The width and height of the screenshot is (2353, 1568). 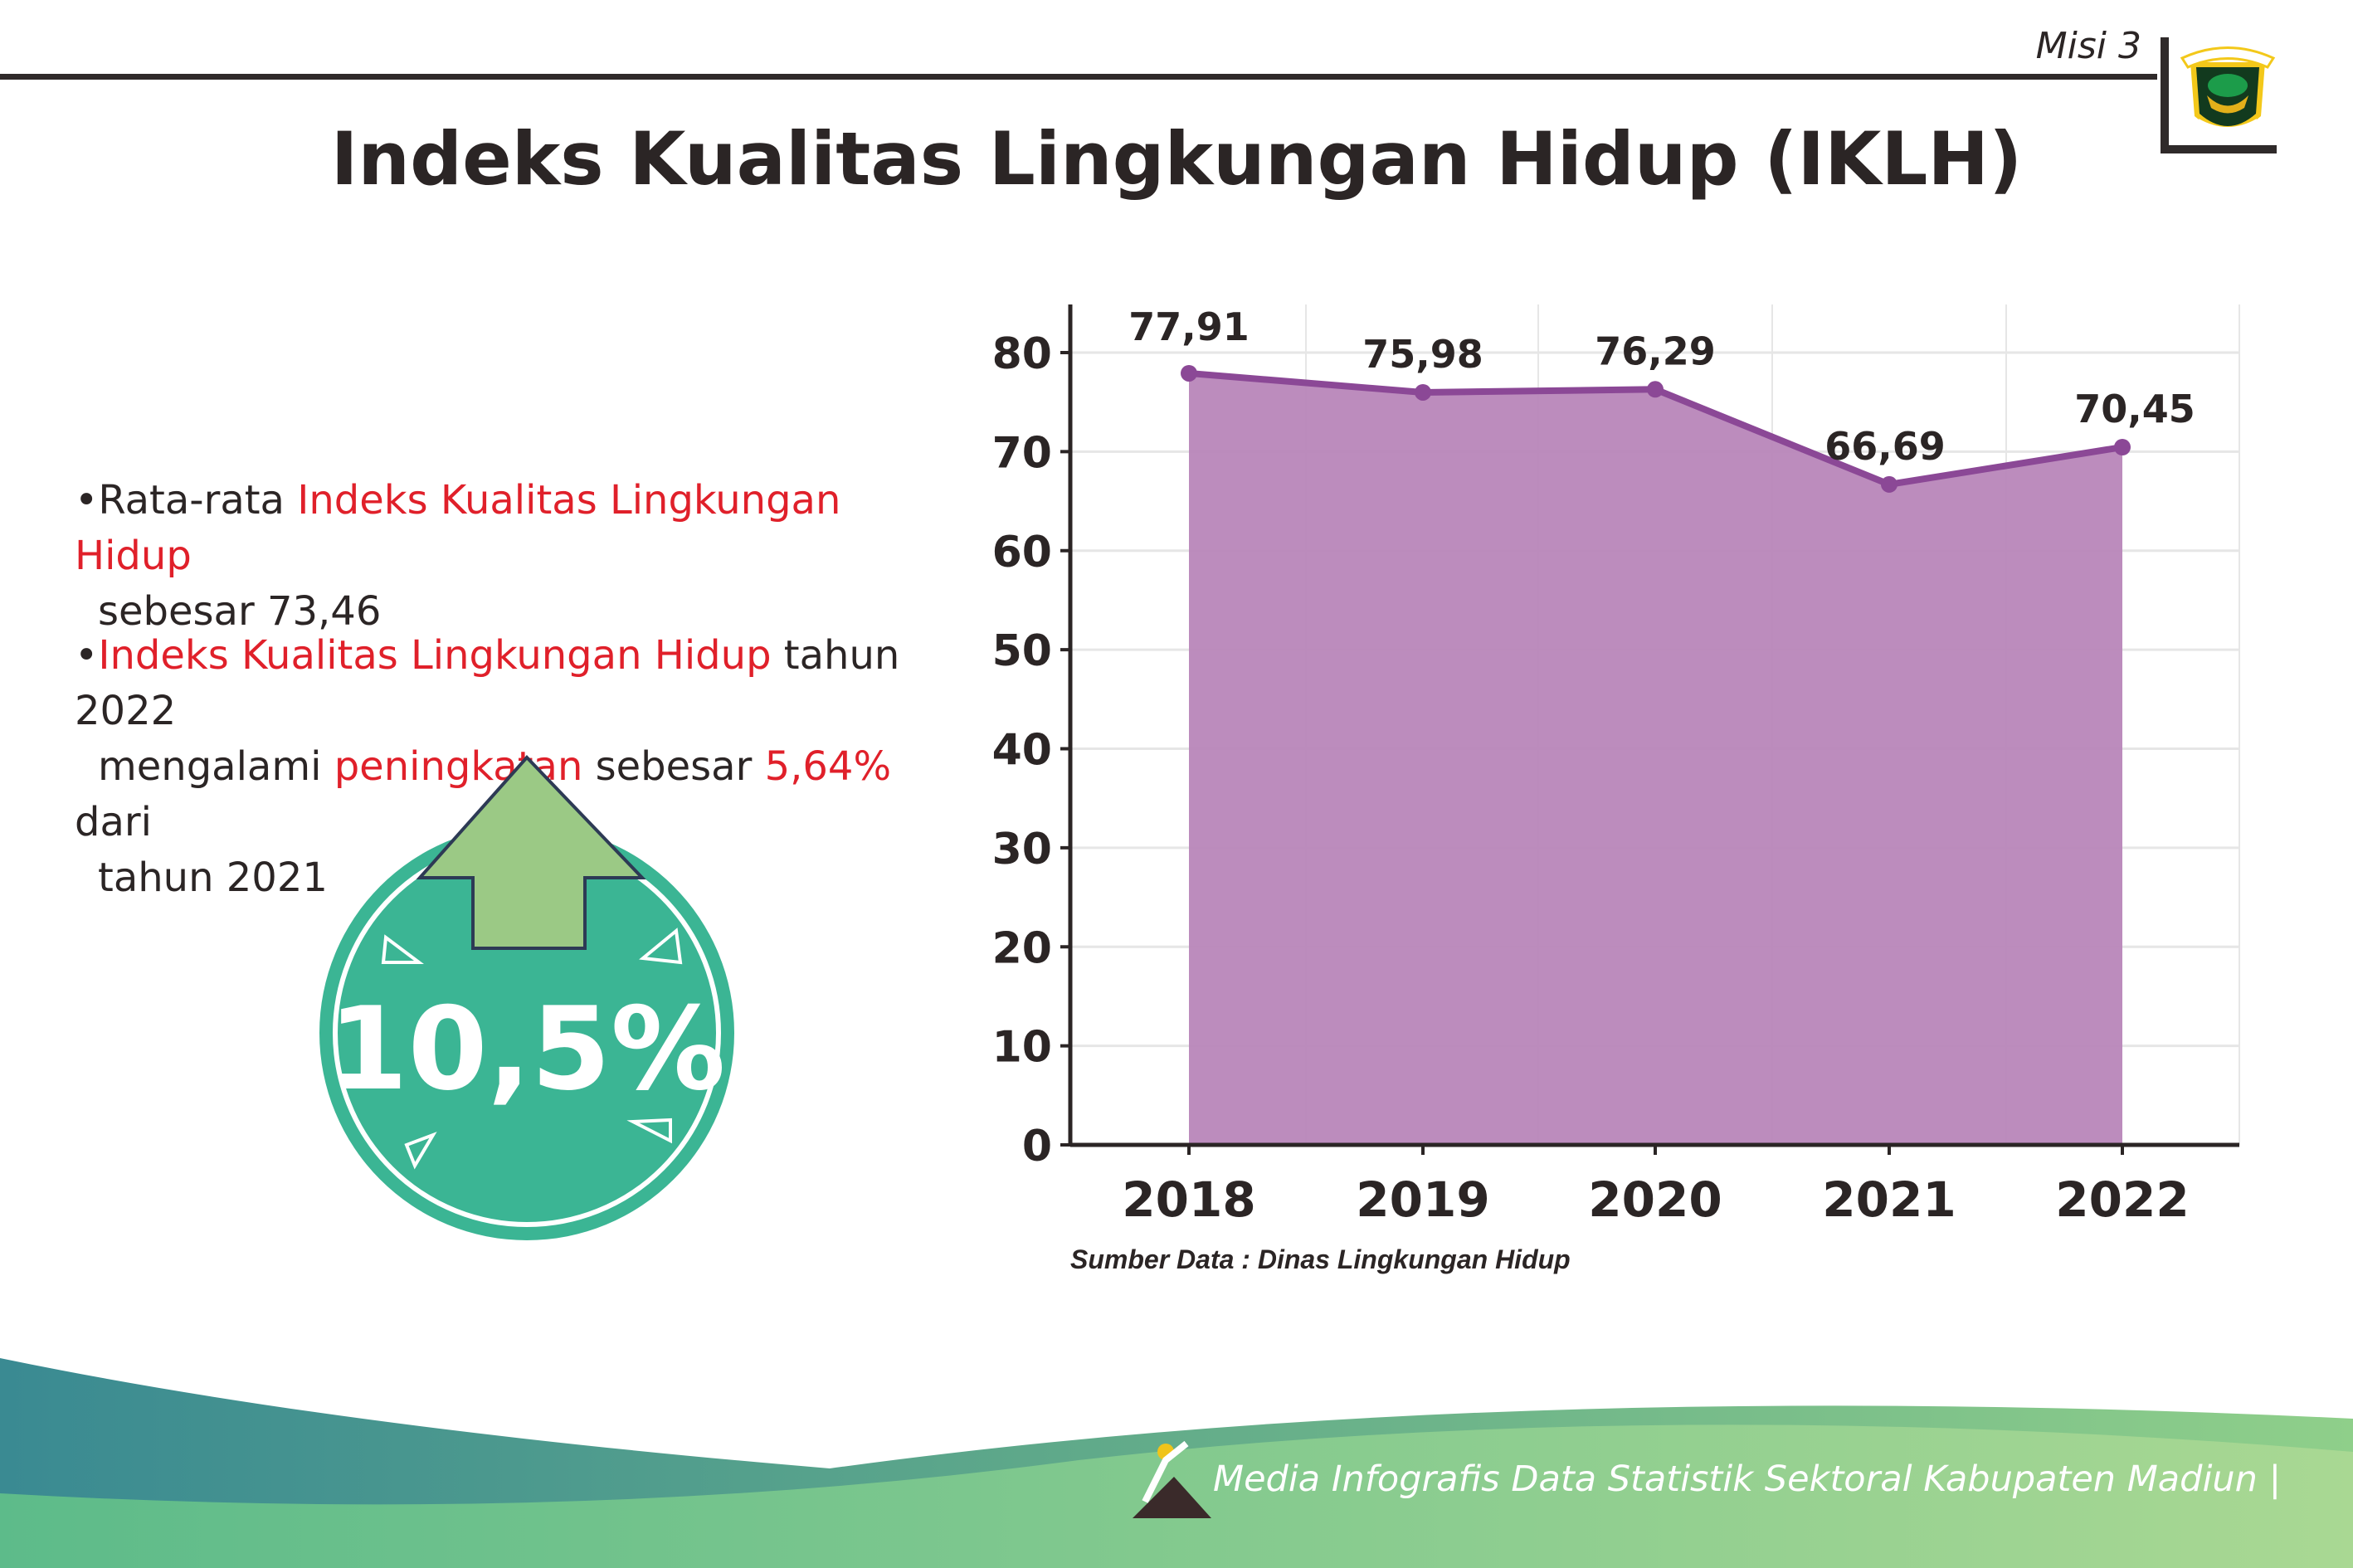 What do you see at coordinates (1022, 751) in the screenshot?
I see `y-tick-label: 40` at bounding box center [1022, 751].